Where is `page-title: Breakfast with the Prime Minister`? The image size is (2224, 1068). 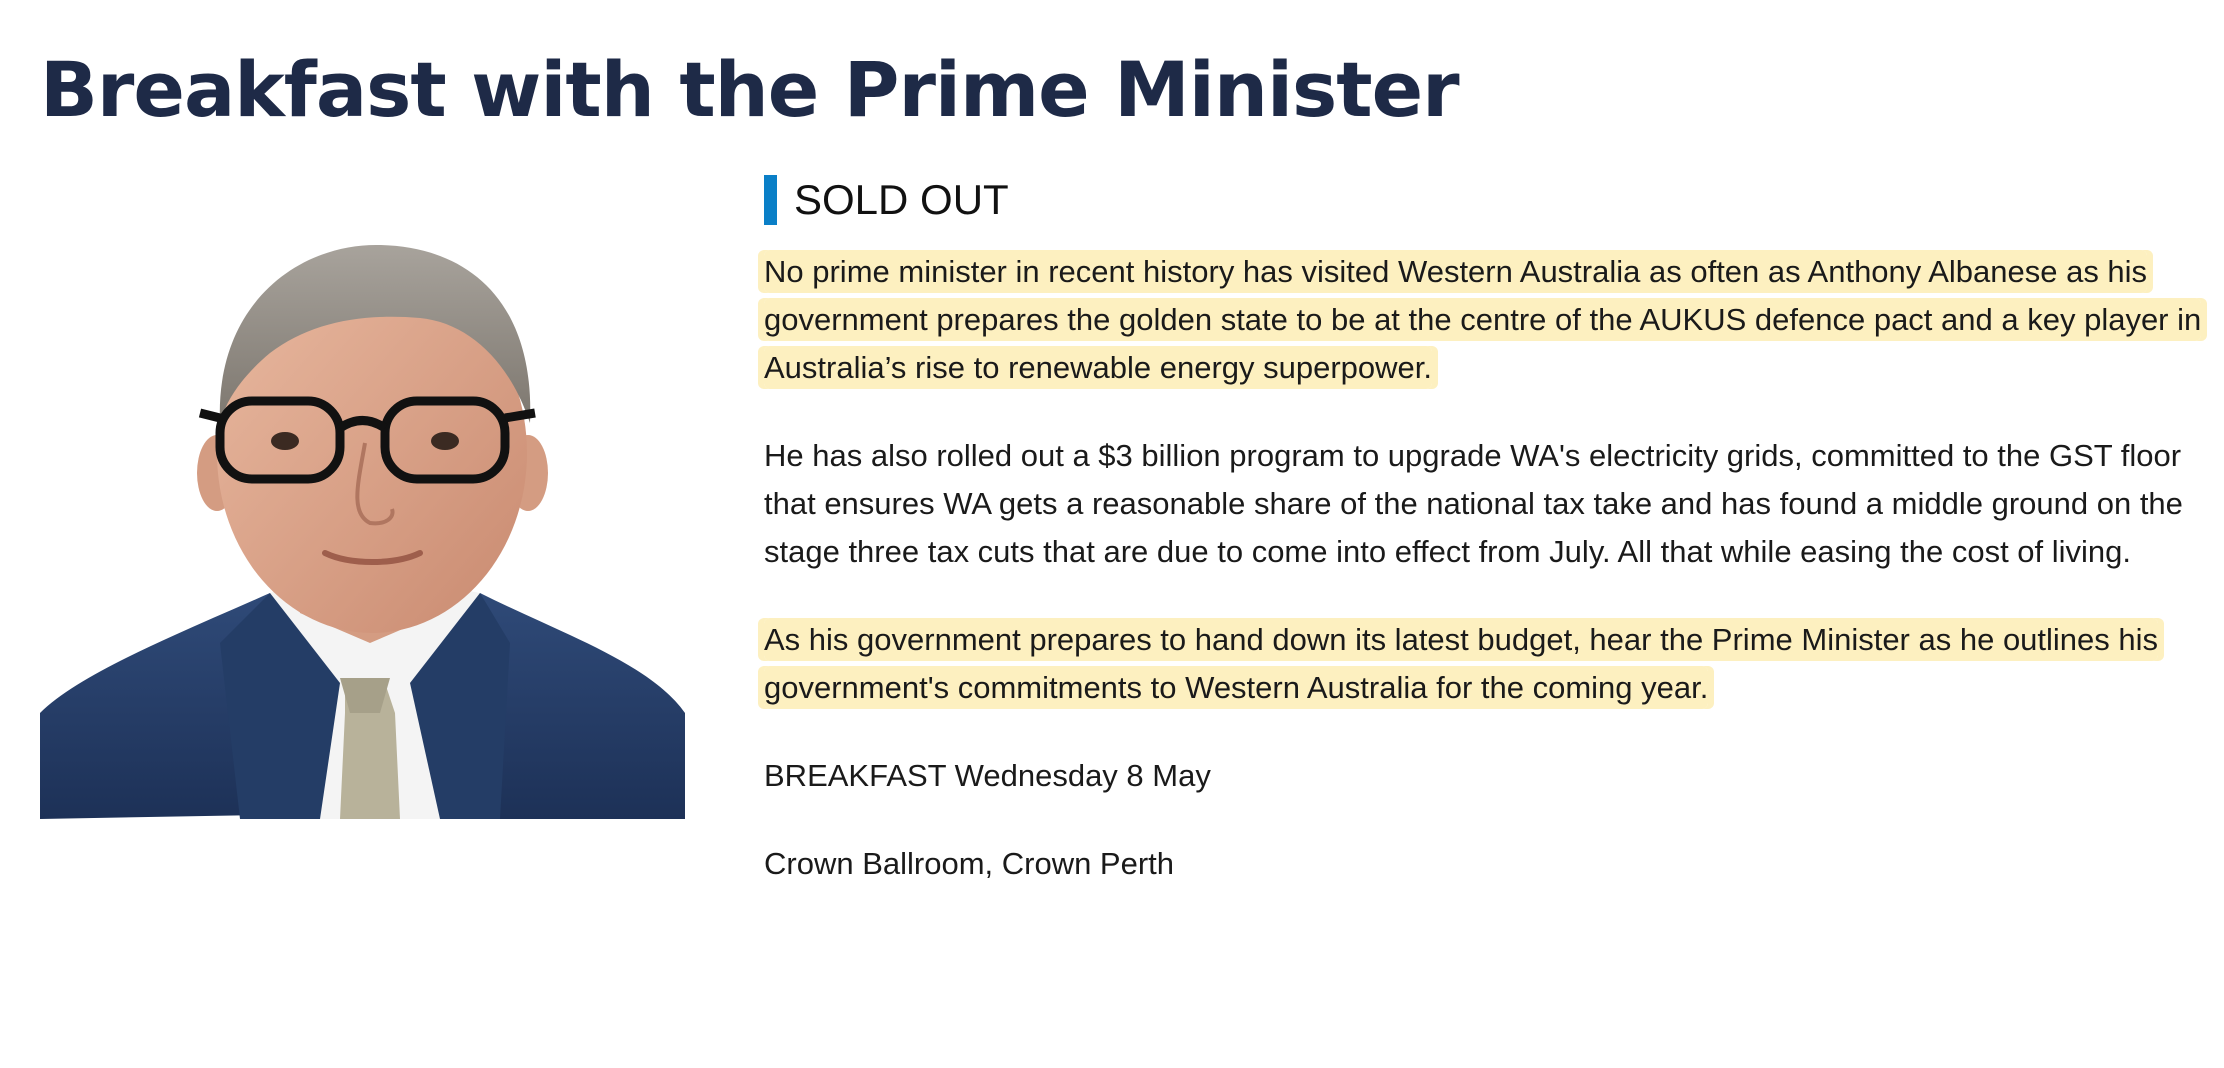 page-title: Breakfast with the Prime Minister is located at coordinates (750, 89).